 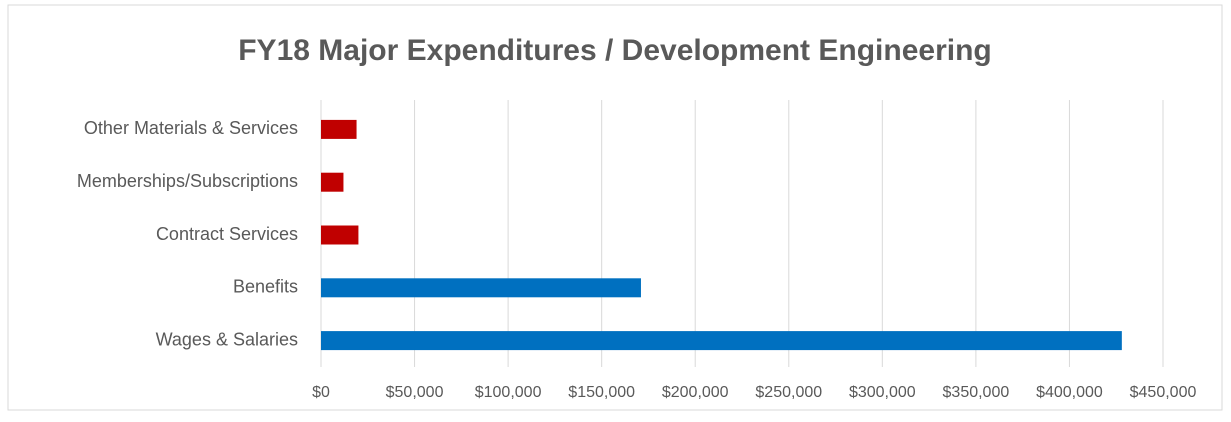 I want to click on x-tick-label: $200,000, so click(x=695, y=392).